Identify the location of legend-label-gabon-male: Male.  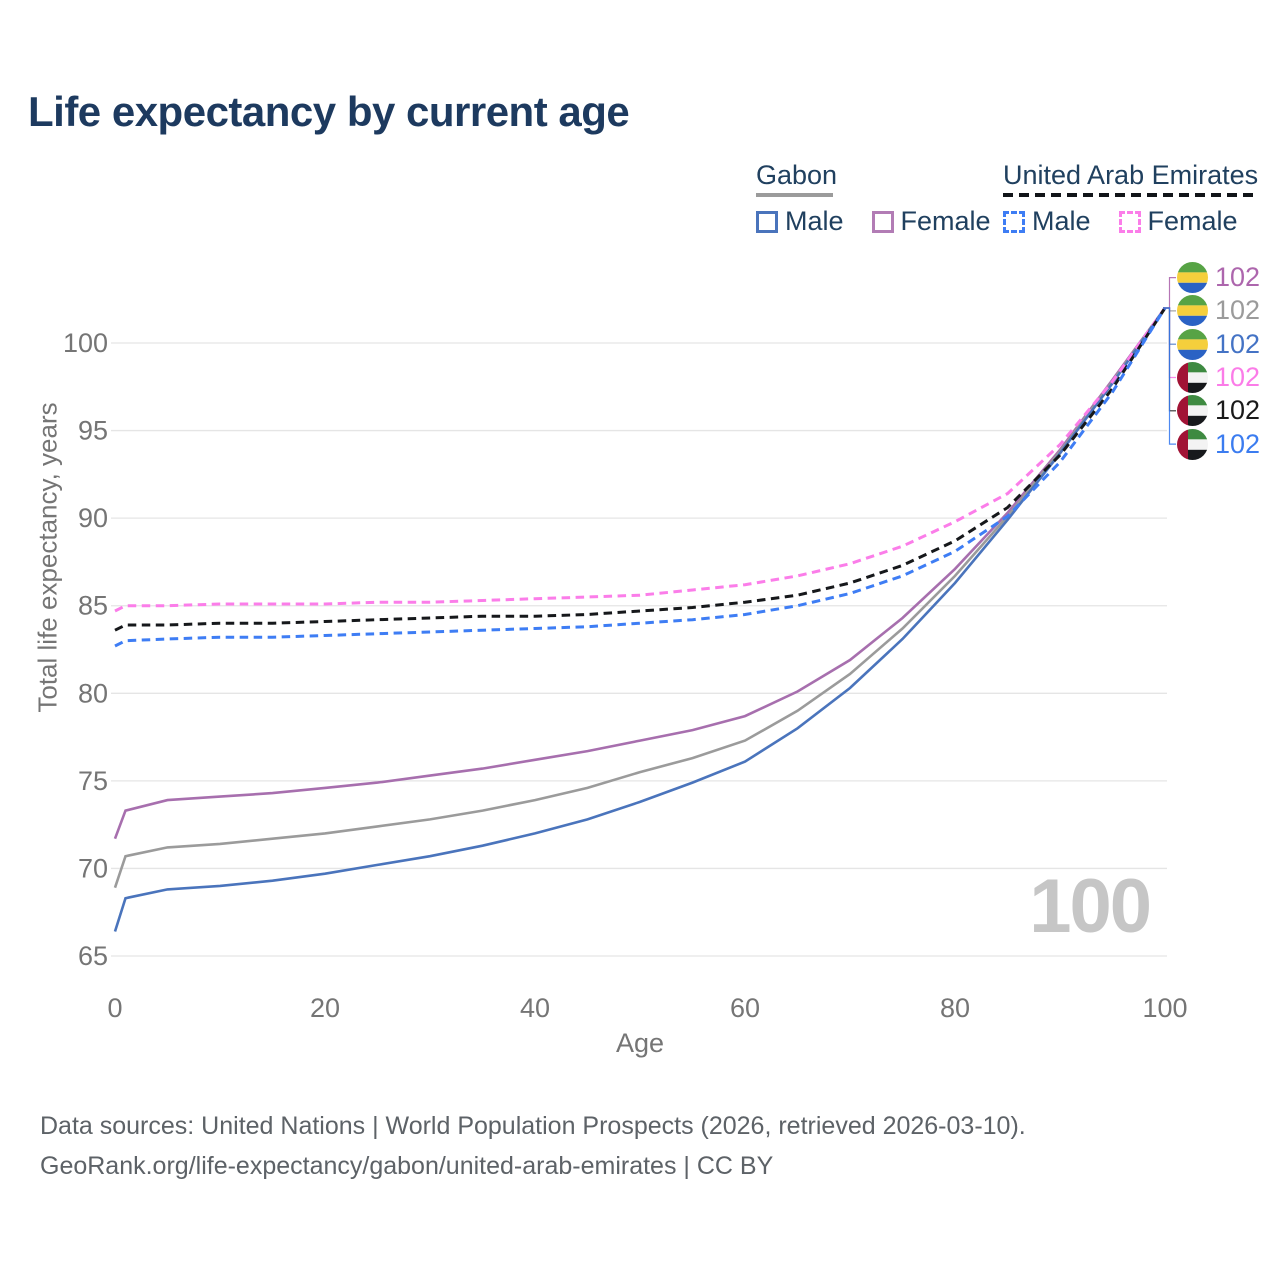
(814, 221).